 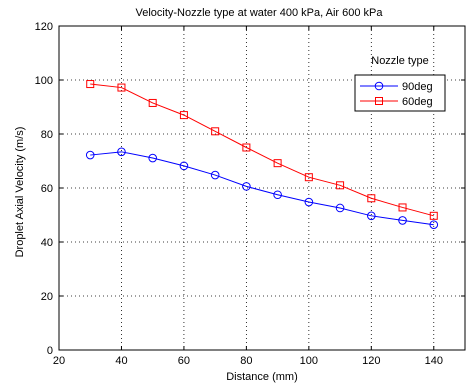 I want to click on legend-box, so click(x=400, y=93).